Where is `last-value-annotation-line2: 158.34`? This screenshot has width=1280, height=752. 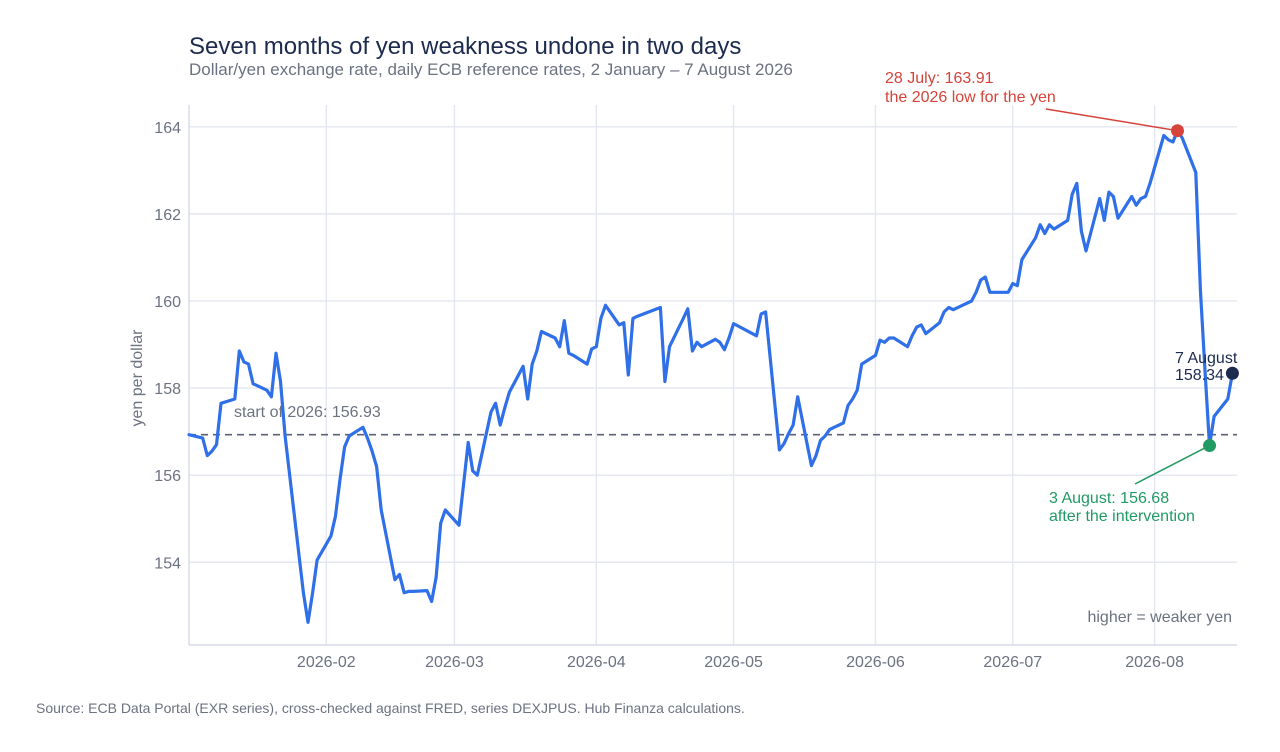
last-value-annotation-line2: 158.34 is located at coordinates (1199, 375).